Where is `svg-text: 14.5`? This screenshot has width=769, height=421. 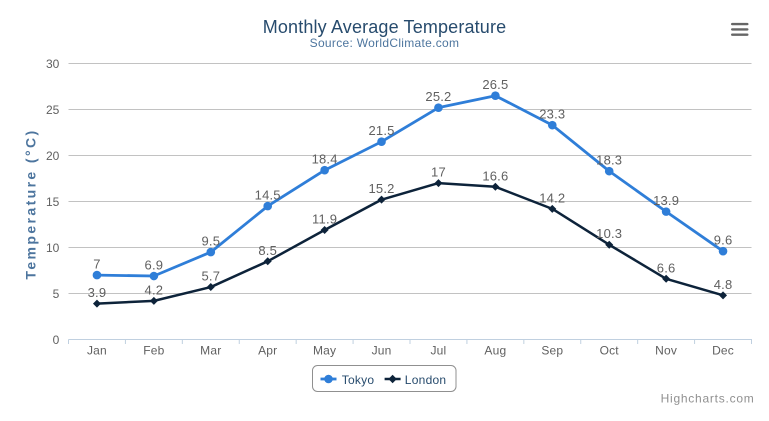
svg-text: 14.5 is located at coordinates (268, 195).